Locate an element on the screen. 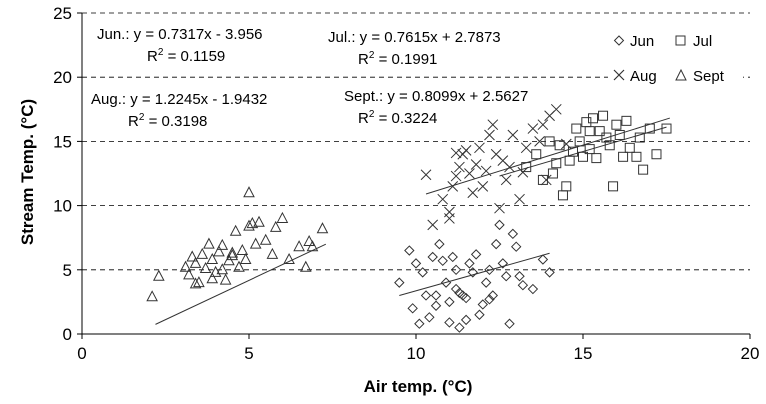 This screenshot has height=404, width=766. x-mark-icon is located at coordinates (619, 75).